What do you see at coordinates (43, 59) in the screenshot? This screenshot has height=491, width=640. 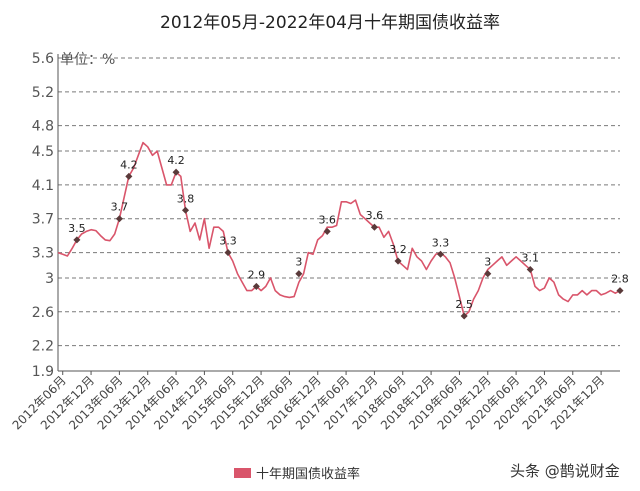 I see `y-tick-label: 5.6` at bounding box center [43, 59].